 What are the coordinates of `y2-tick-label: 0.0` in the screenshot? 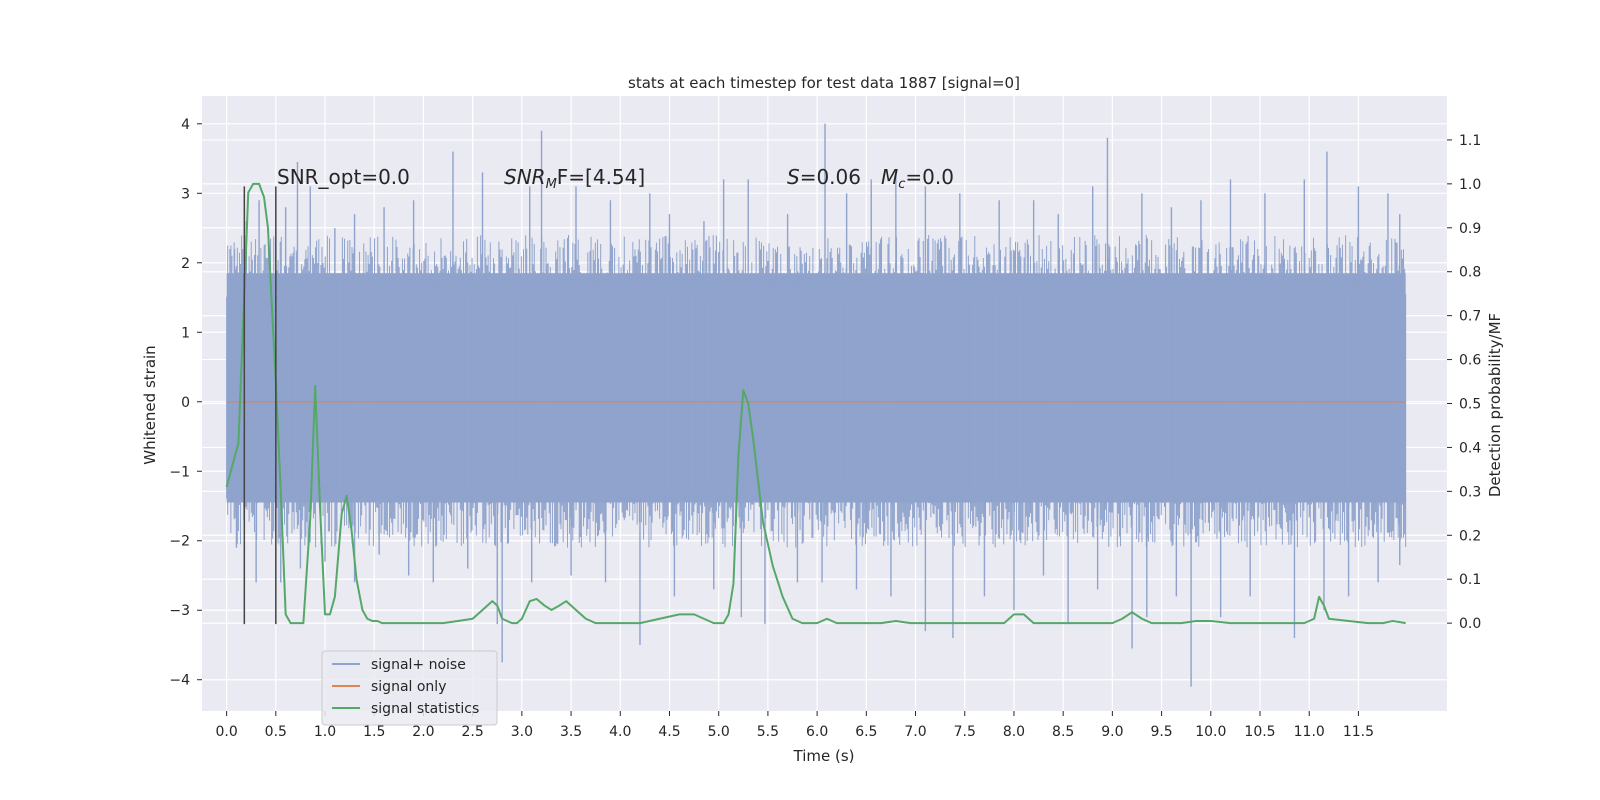 It's located at (1470, 624).